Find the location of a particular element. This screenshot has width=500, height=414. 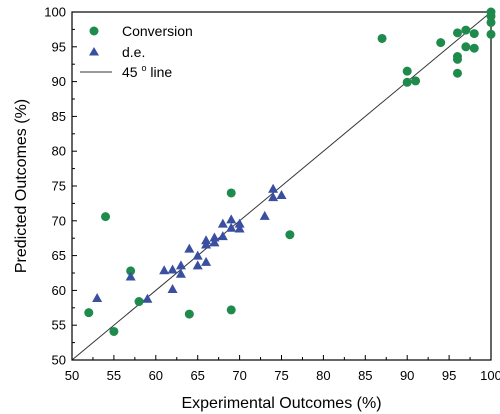

y-axis-label: Predicted Outcomes (%) is located at coordinates (21, 186).